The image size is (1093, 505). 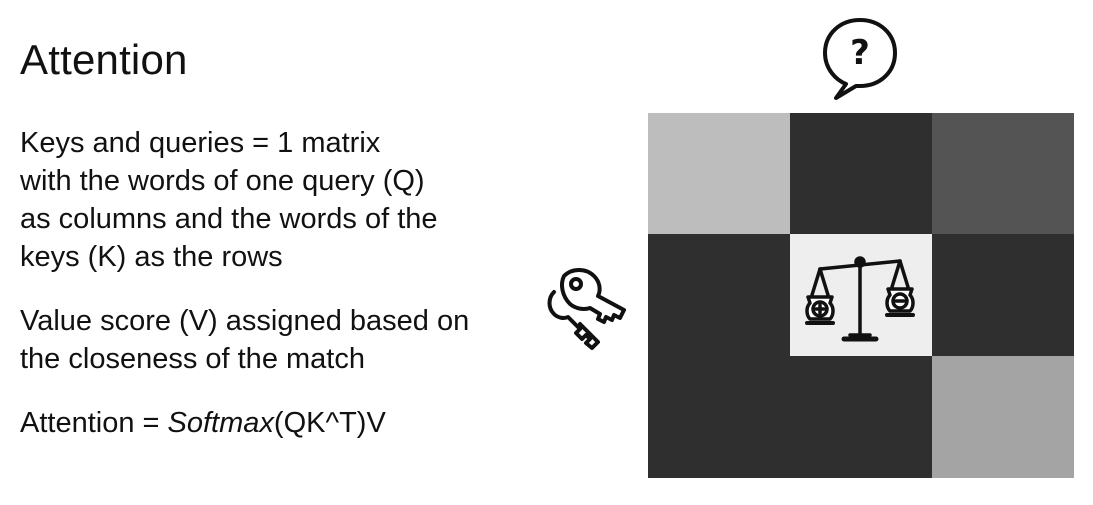 I want to click on attention-formula: Attention = Softmax(QK^T)V, so click(x=260, y=423).